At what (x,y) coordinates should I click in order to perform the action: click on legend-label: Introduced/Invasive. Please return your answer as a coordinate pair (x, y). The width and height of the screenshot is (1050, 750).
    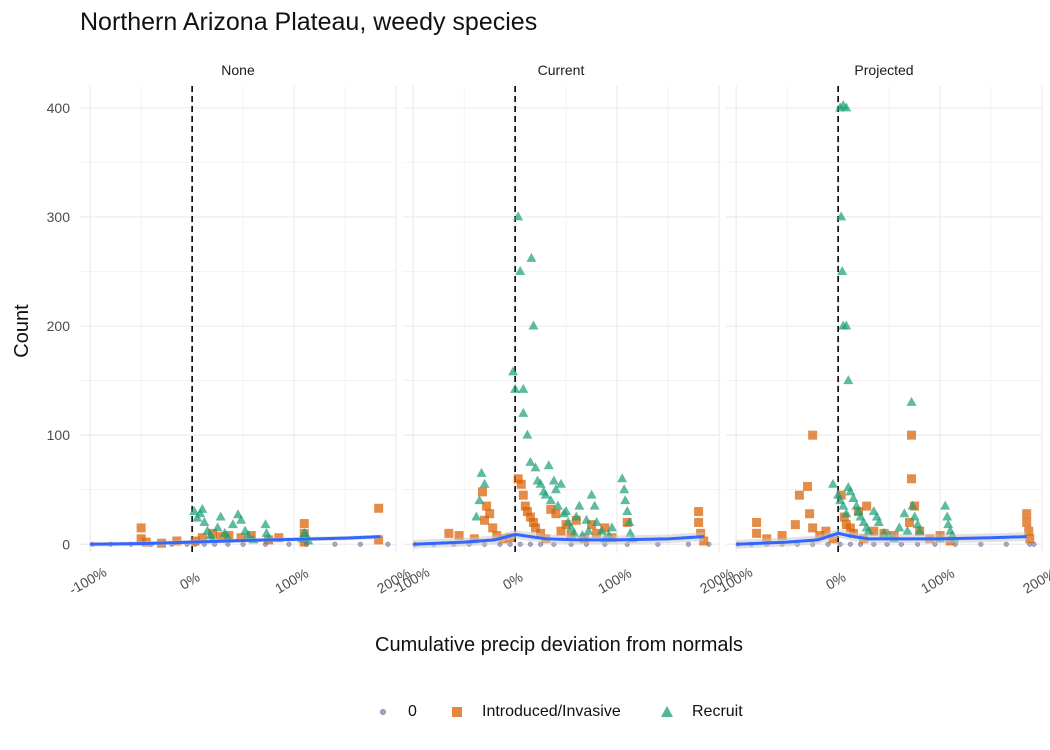
    Looking at the image, I should click on (551, 711).